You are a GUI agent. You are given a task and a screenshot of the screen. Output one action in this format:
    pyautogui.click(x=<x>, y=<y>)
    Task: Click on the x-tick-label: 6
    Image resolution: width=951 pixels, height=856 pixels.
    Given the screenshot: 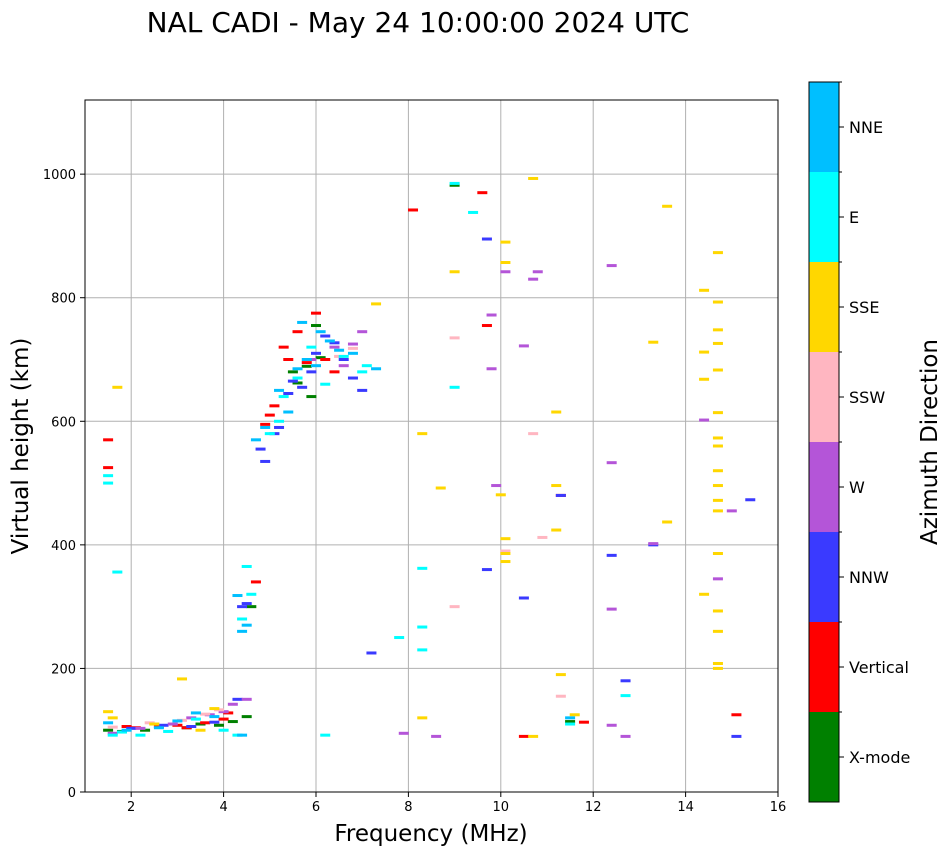 What is the action you would take?
    pyautogui.click(x=316, y=807)
    